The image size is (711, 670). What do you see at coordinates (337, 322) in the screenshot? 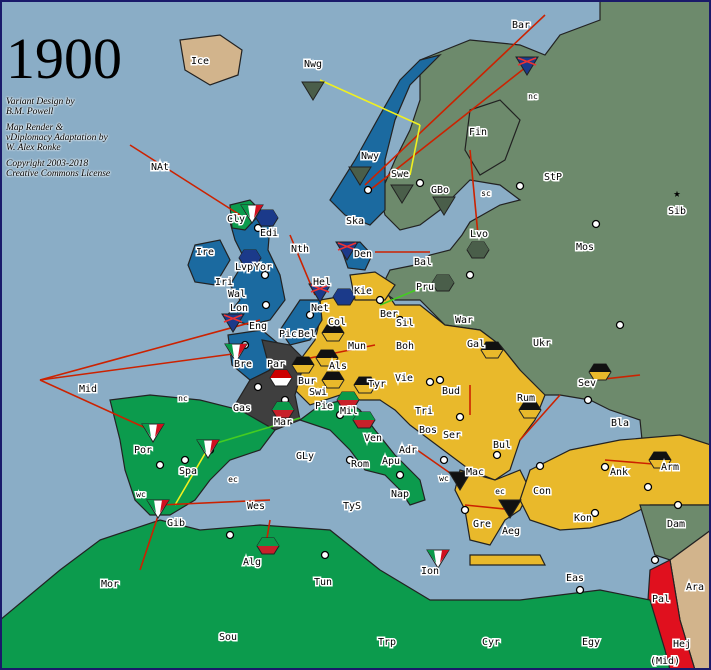
I see `province-label: Col` at bounding box center [337, 322].